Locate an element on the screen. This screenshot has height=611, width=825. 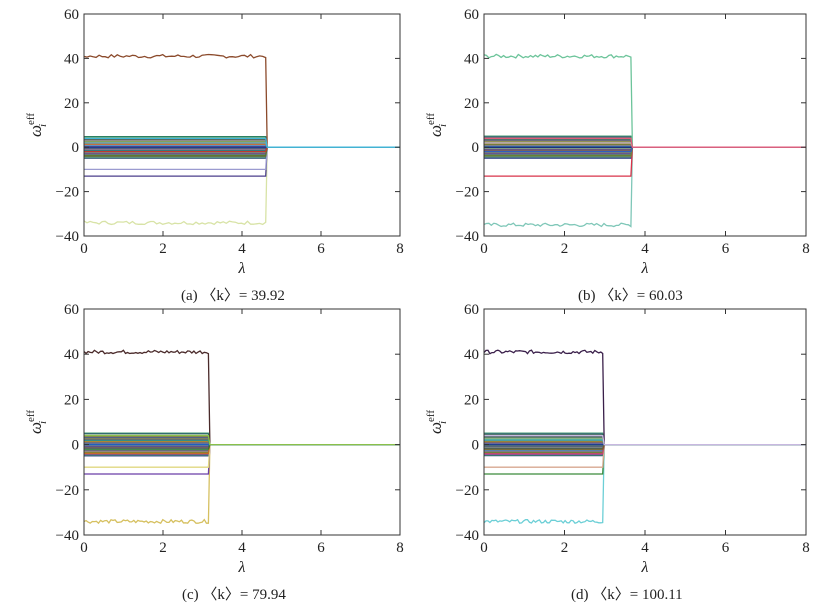
plot-area-c is located at coordinates (242, 436).